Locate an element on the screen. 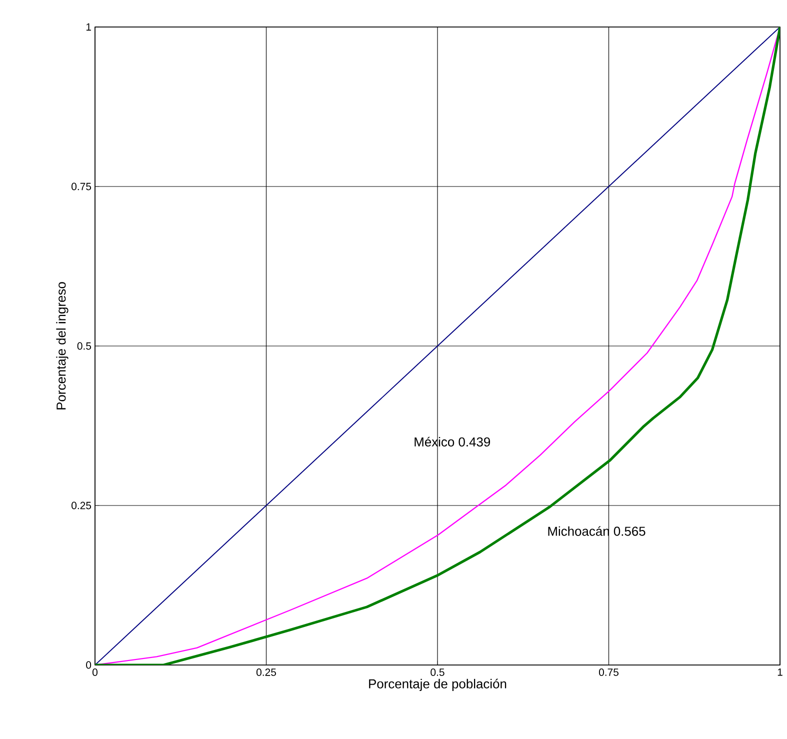  x-tick-label: 1 is located at coordinates (780, 672).